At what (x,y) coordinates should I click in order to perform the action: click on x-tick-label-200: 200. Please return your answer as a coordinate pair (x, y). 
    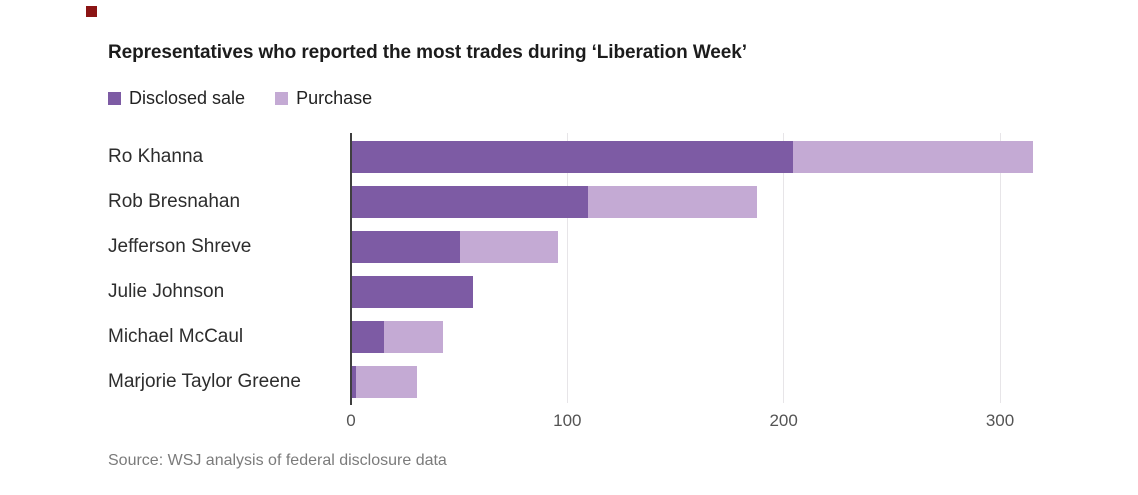
    Looking at the image, I should click on (783, 420).